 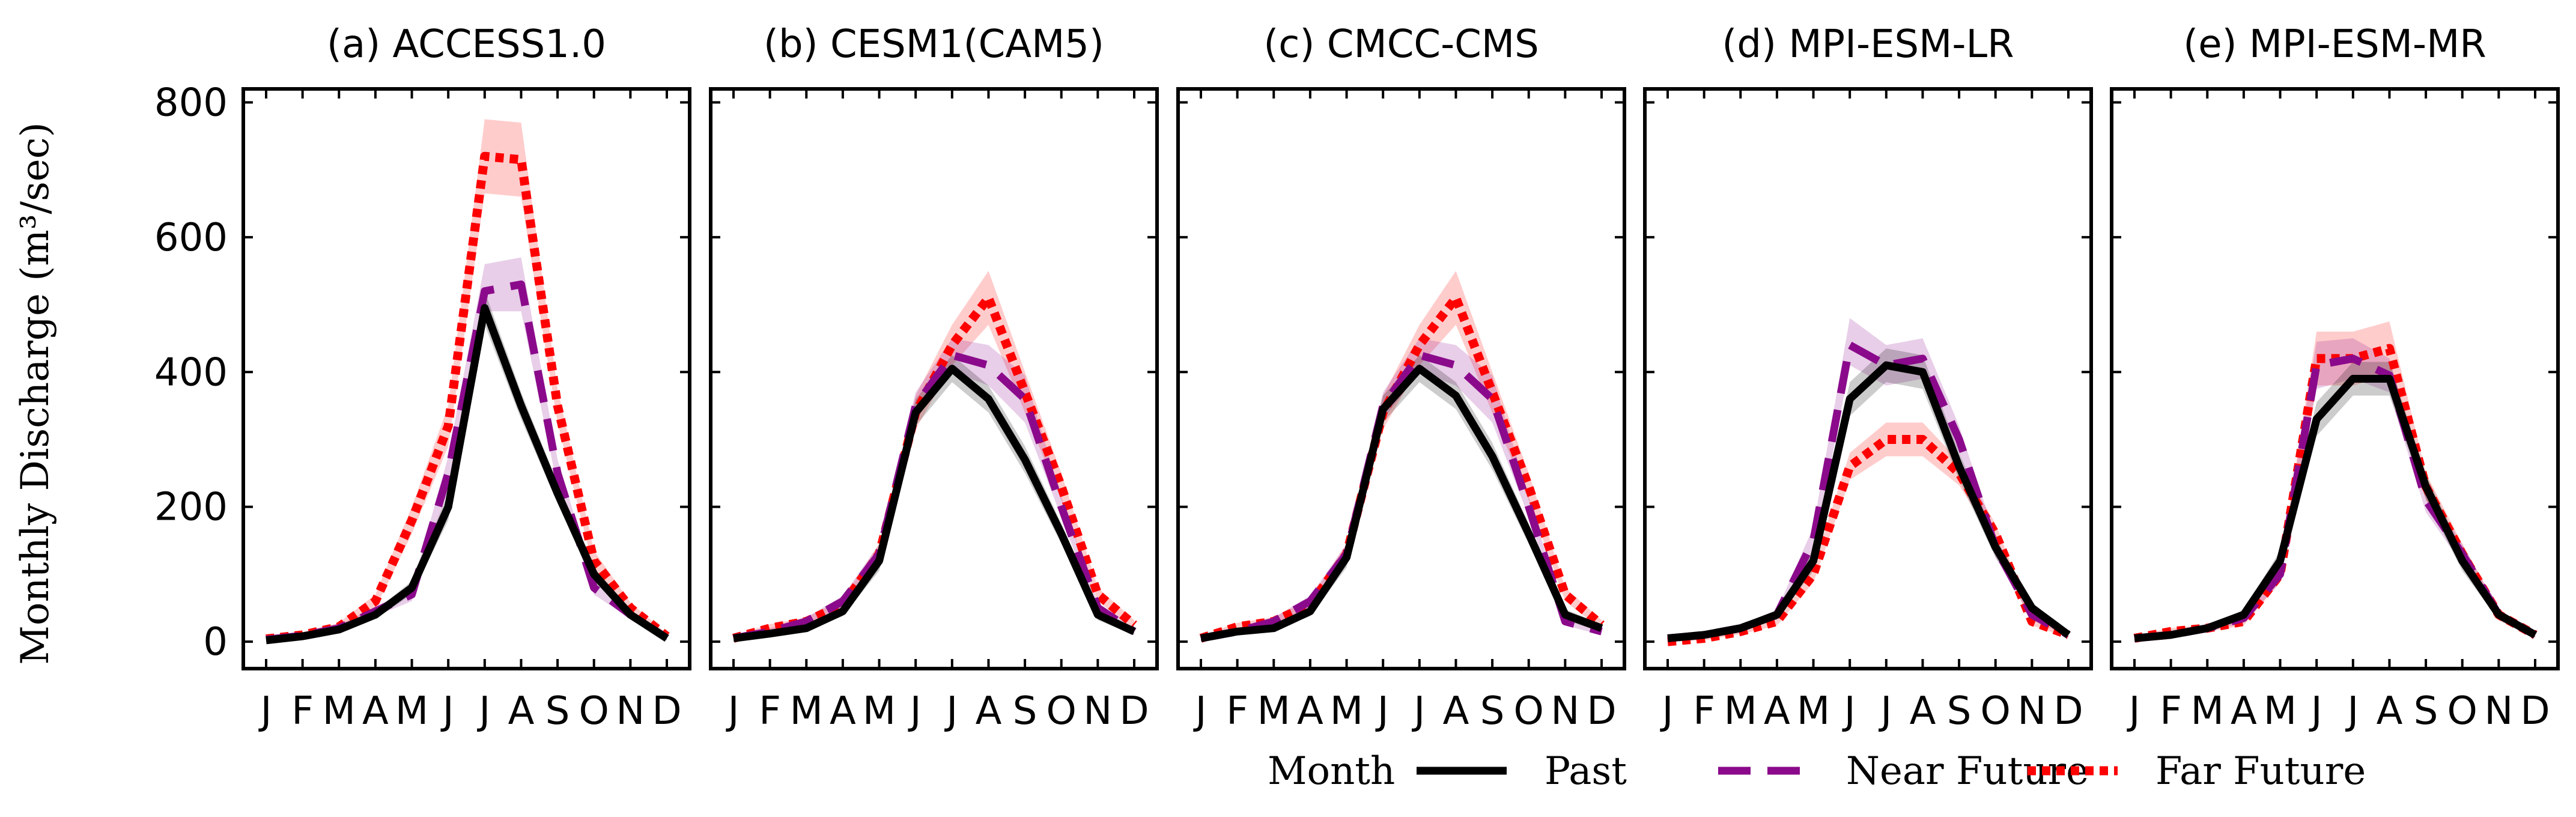 What do you see at coordinates (1586, 771) in the screenshot?
I see `past-legend-label: Past` at bounding box center [1586, 771].